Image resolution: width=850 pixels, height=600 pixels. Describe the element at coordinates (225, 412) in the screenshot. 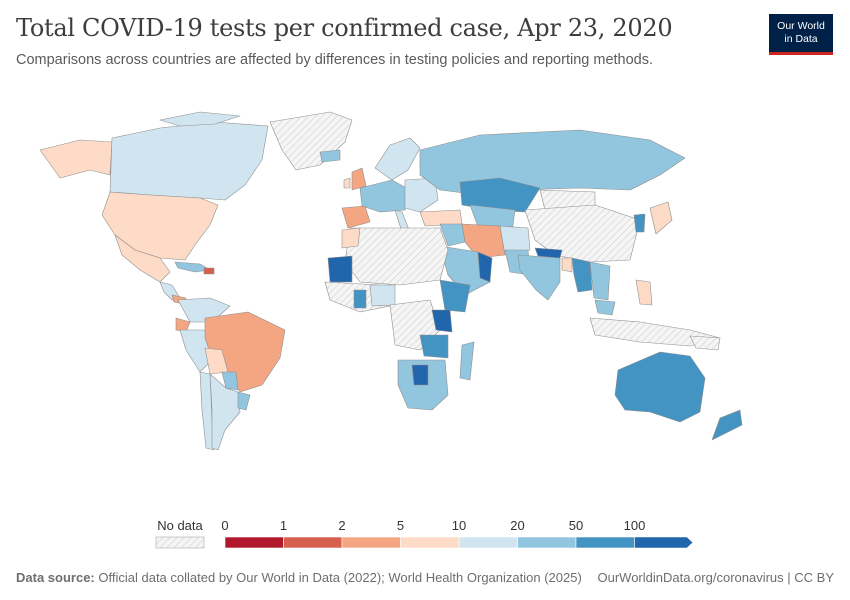

I see `region-argentina` at that location.